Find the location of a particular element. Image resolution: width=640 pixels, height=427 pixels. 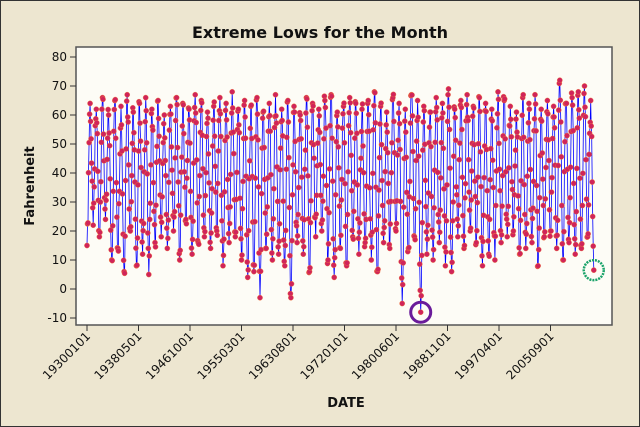

chart-title: Extreme Lows for the Month is located at coordinates (320, 32).